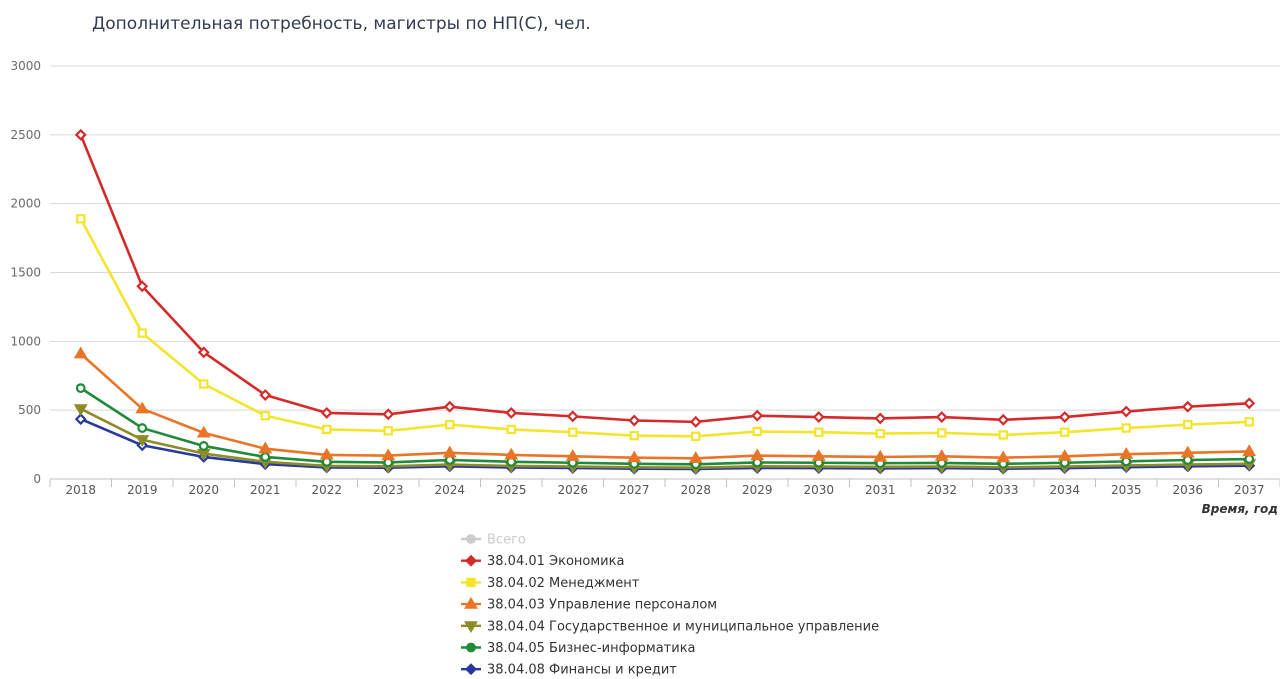 This screenshot has height=679, width=1280. Describe the element at coordinates (29, 410) in the screenshot. I see `y-tick-label: 500` at that location.